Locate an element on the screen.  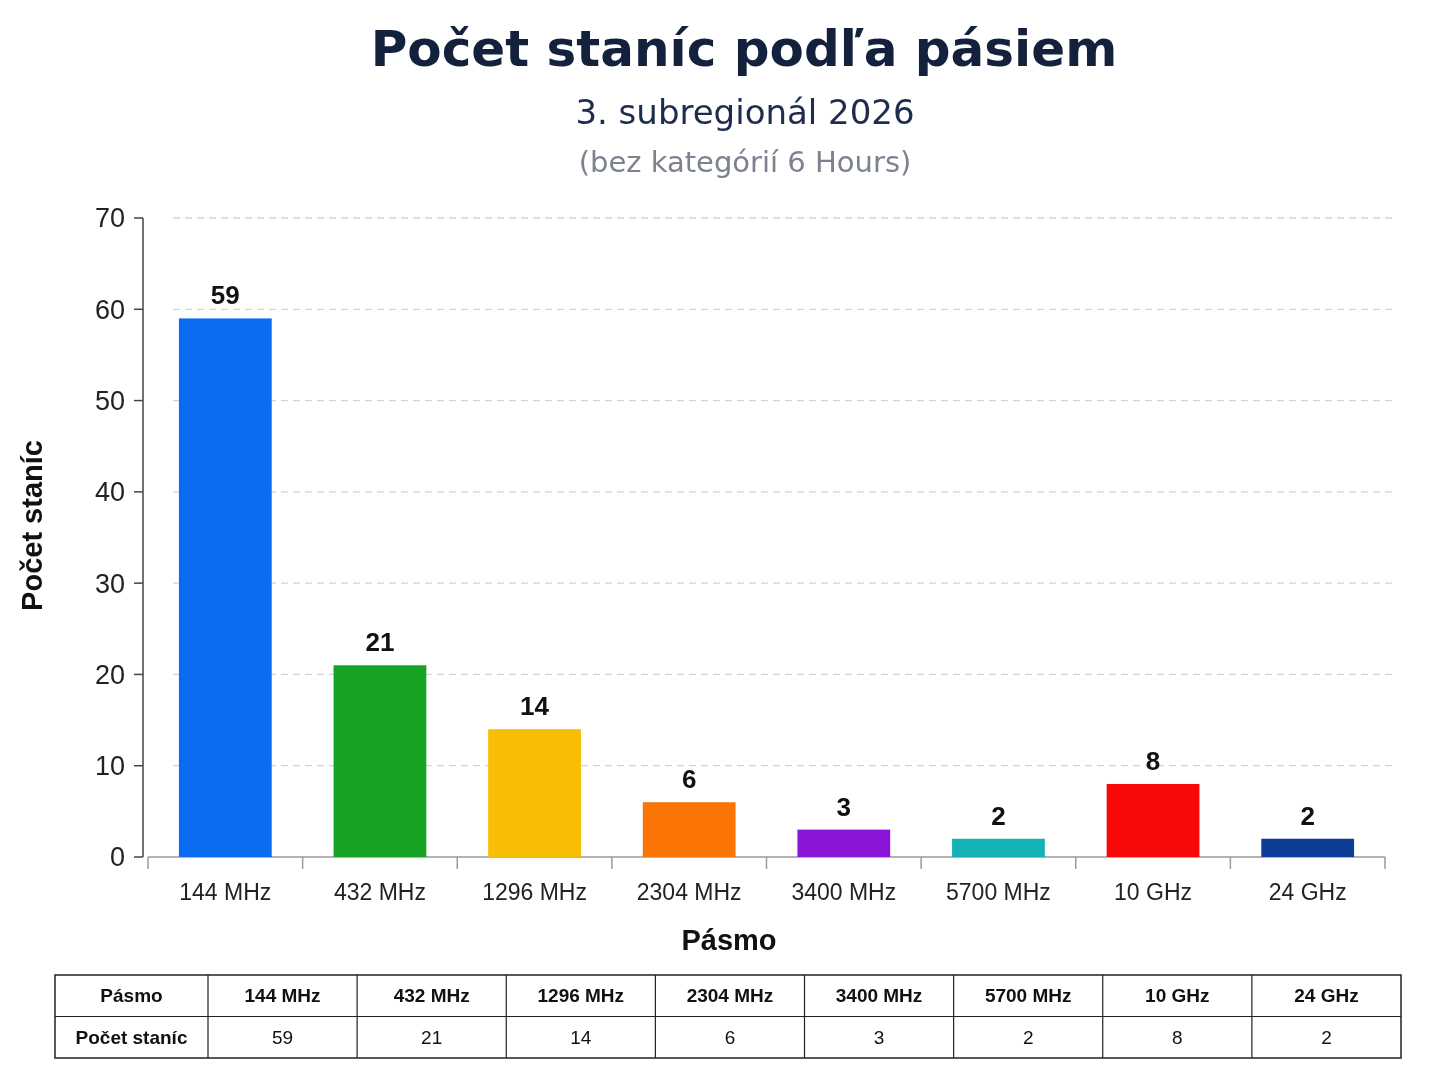
y-tick-label: 50 is located at coordinates (109, 401).